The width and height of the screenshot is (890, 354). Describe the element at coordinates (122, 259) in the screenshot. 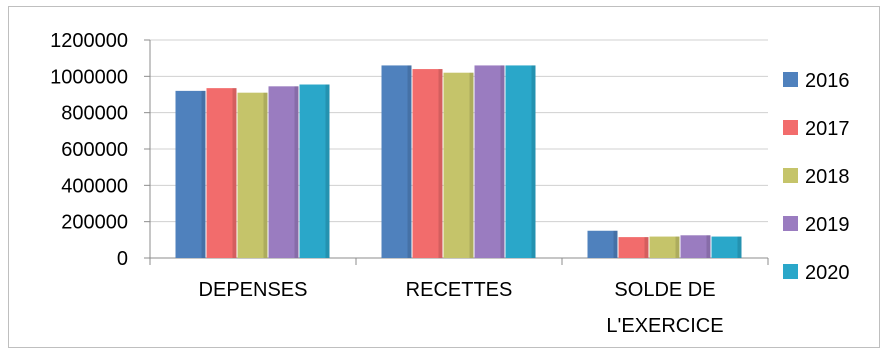

I see `y-tick-label: 0` at that location.